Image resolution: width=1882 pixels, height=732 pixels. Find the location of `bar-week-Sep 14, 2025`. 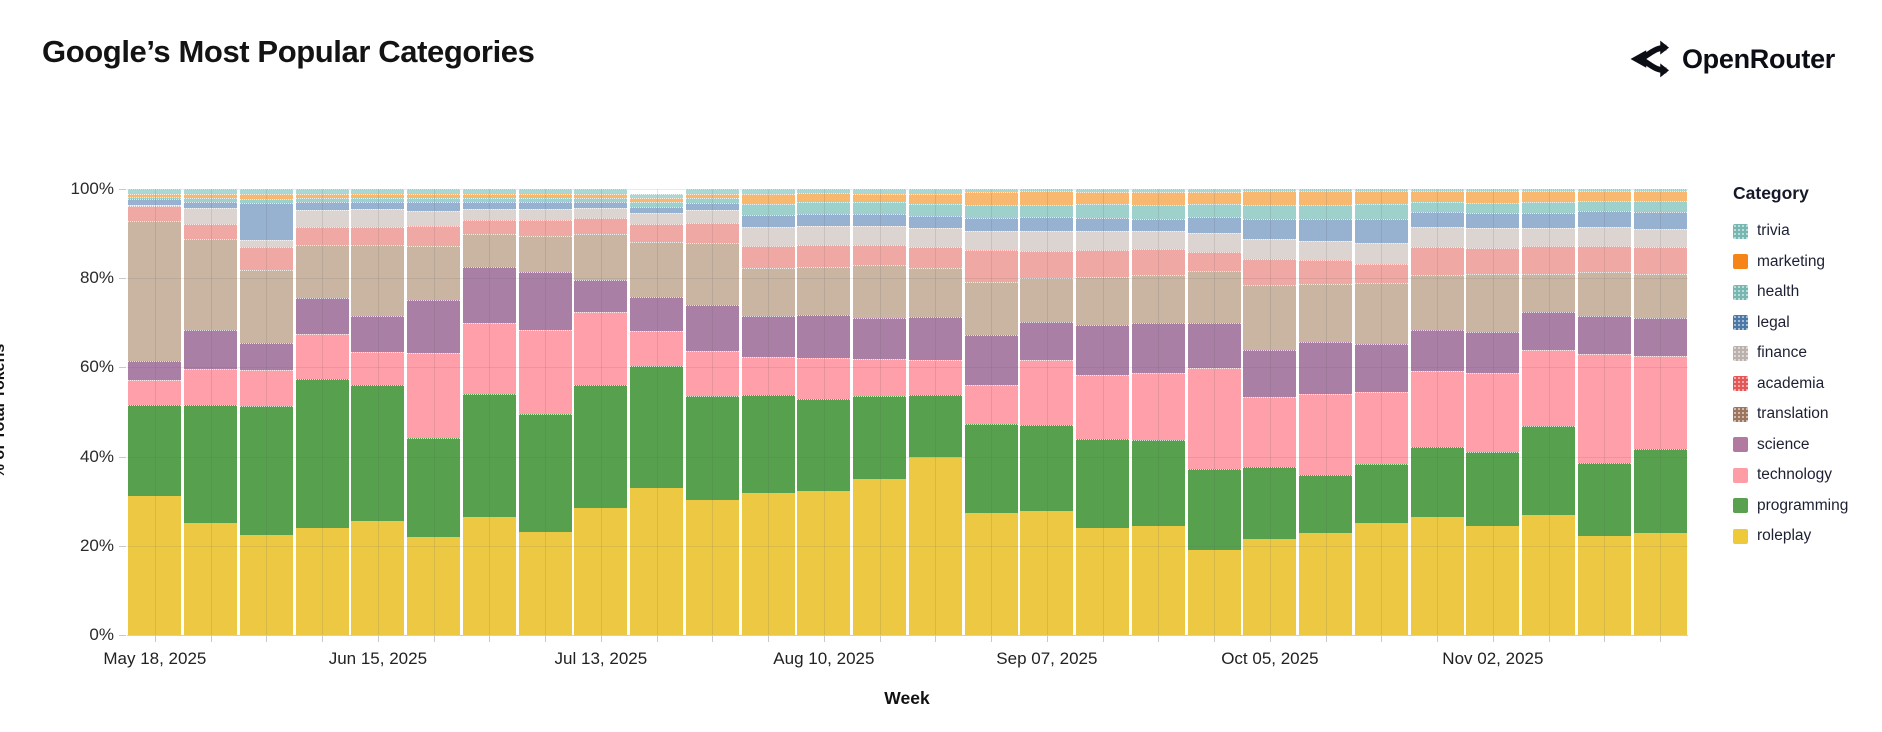

bar-week-Sep 14, 2025 is located at coordinates (1103, 412).